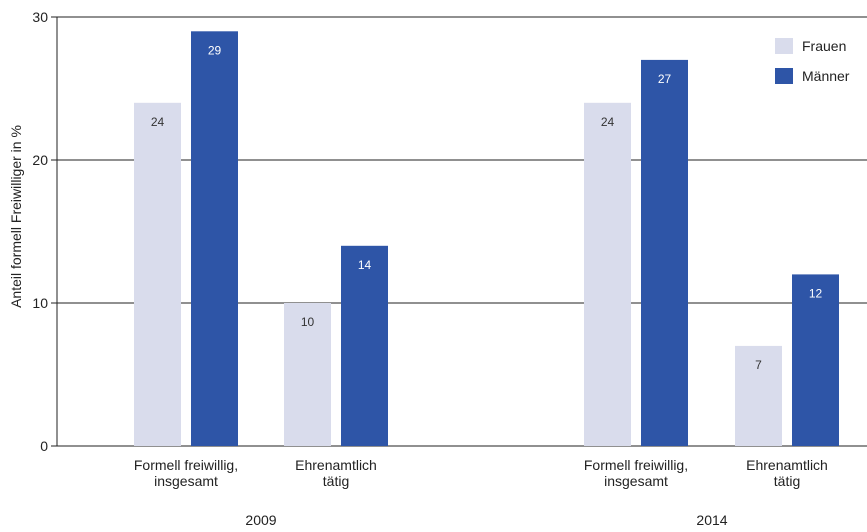 The width and height of the screenshot is (867, 532). What do you see at coordinates (40, 160) in the screenshot?
I see `y-tick-label-20: 20` at bounding box center [40, 160].